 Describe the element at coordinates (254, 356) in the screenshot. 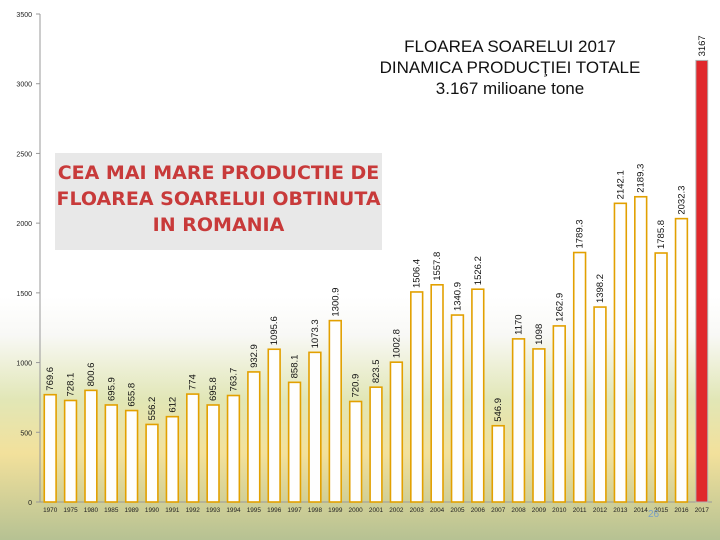

I see `bar-value-label: 932.9` at that location.